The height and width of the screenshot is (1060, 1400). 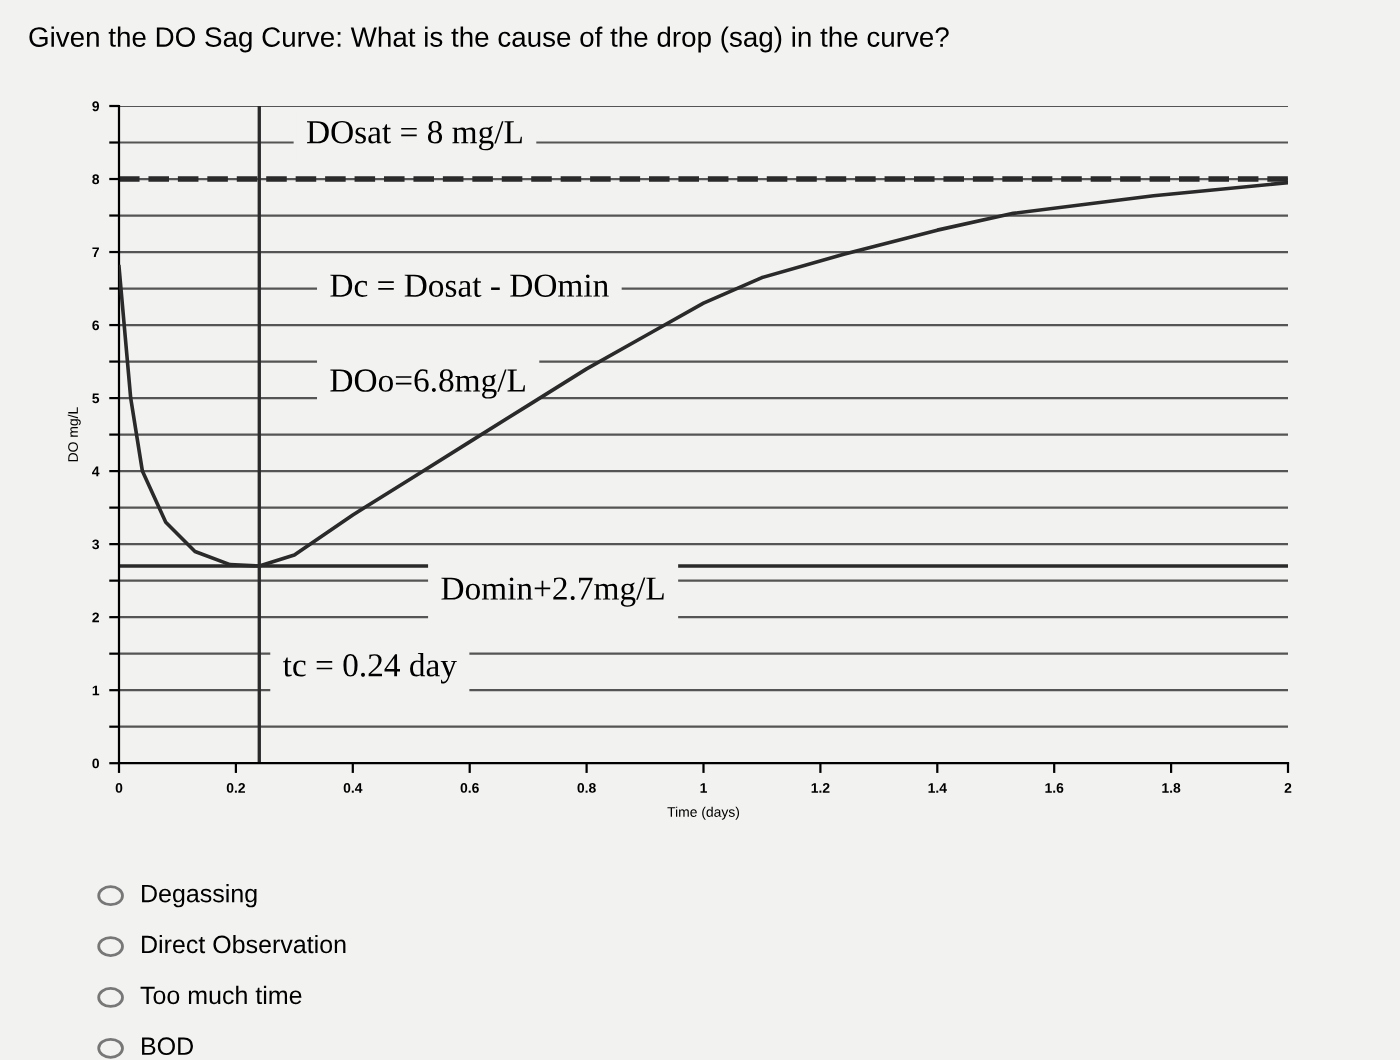 What do you see at coordinates (369, 668) in the screenshot?
I see `ref-line-label: tc = 0.24 day` at bounding box center [369, 668].